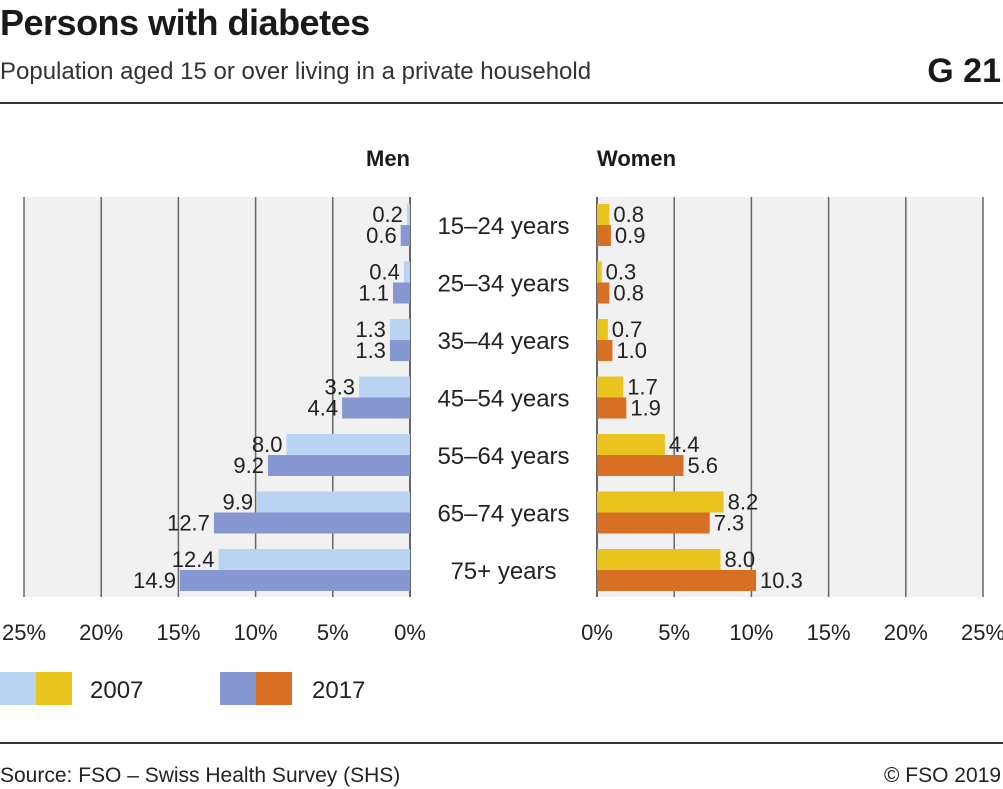 This screenshot has height=789, width=1003. I want to click on men-data-label: 0.2, so click(387, 214).